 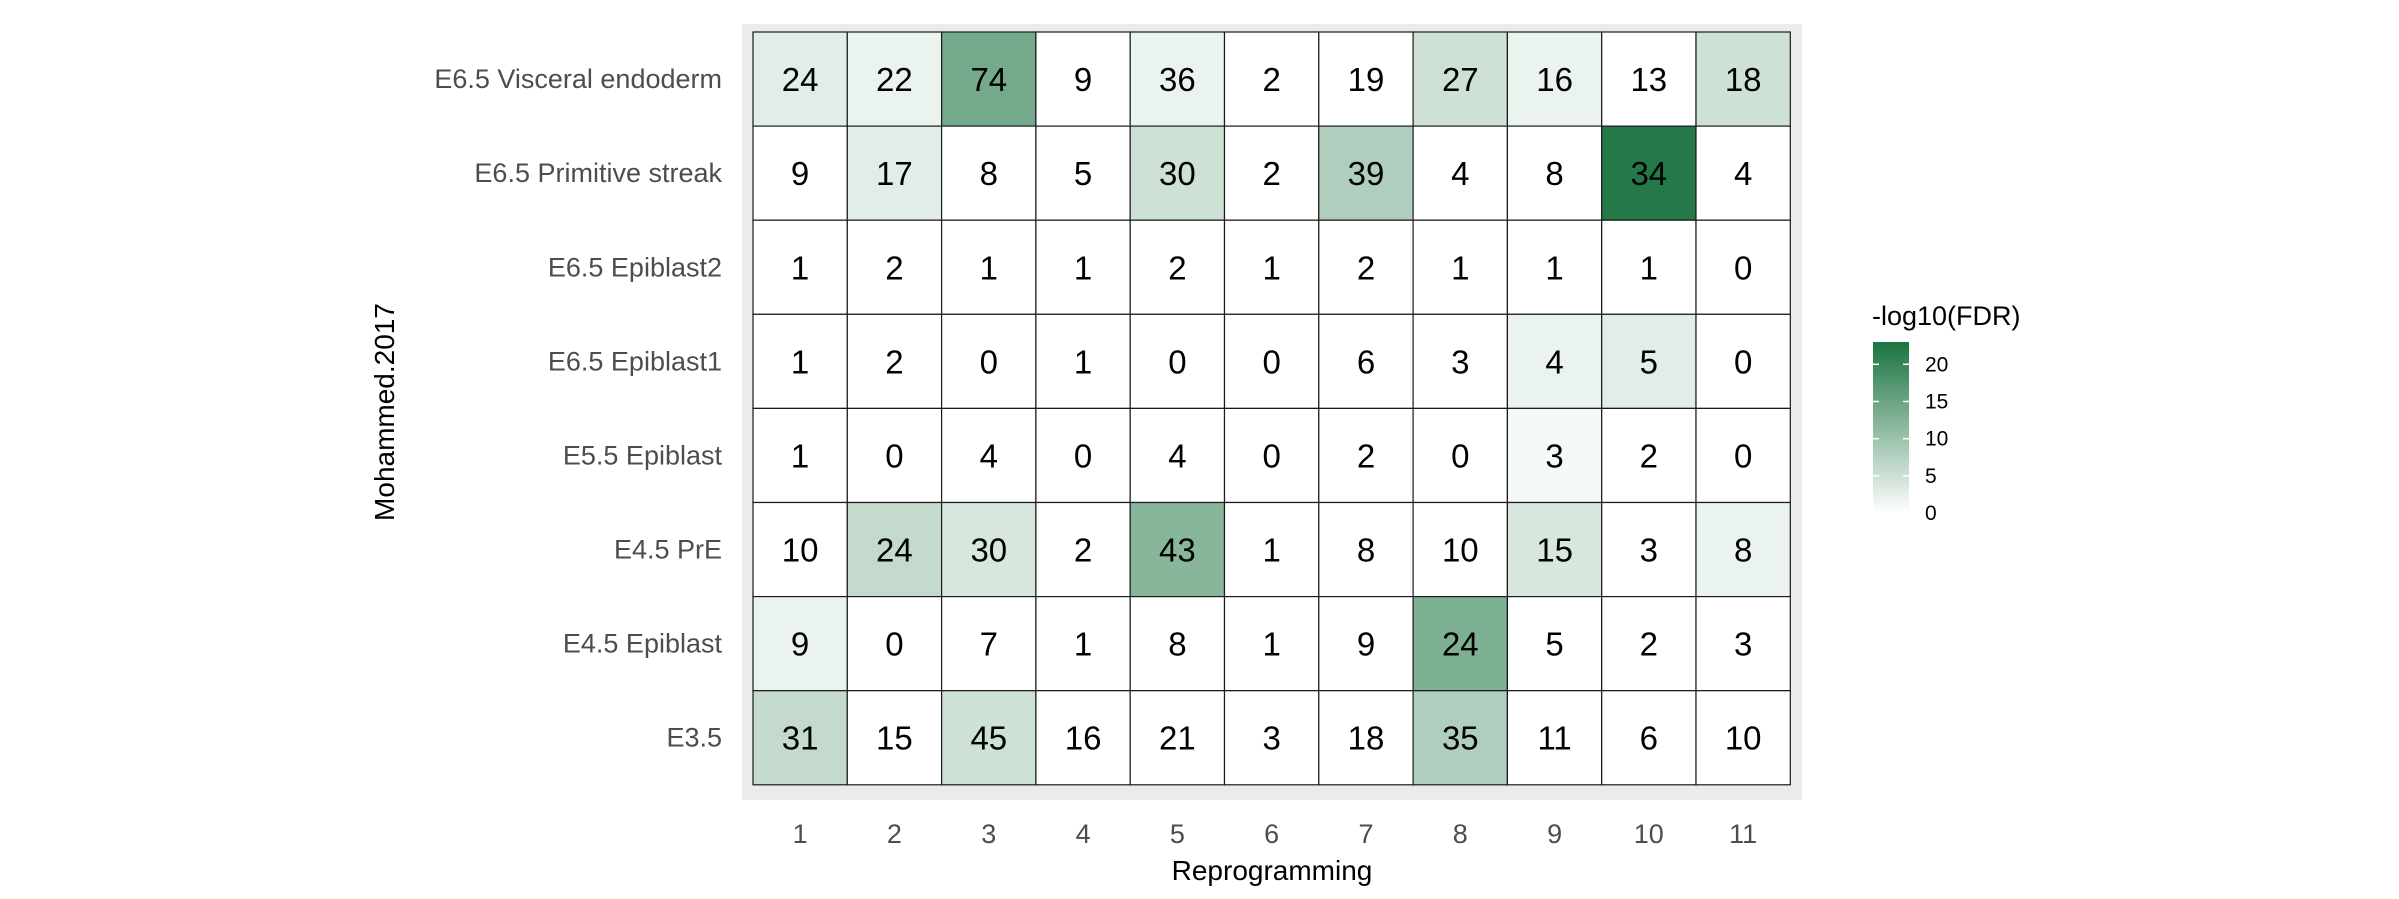 I want to click on legend-tick-label: 15, so click(x=1936, y=402).